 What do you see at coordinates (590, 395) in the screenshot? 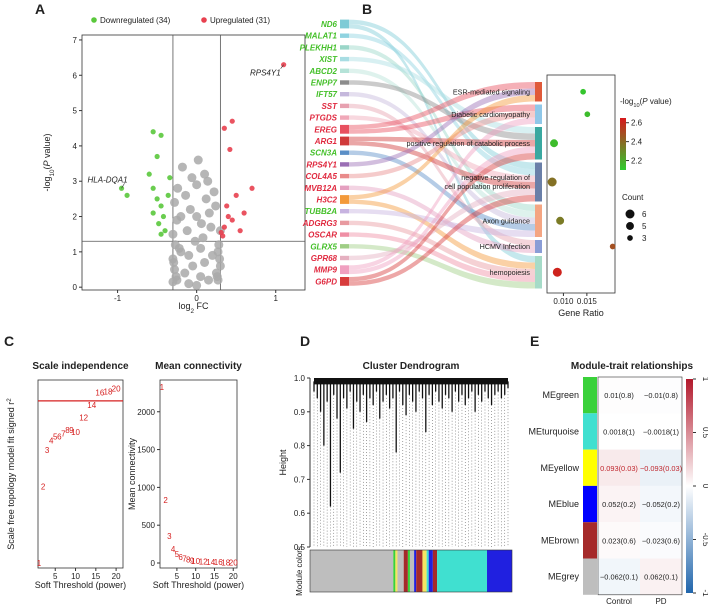
I see `module-color` at bounding box center [590, 395].